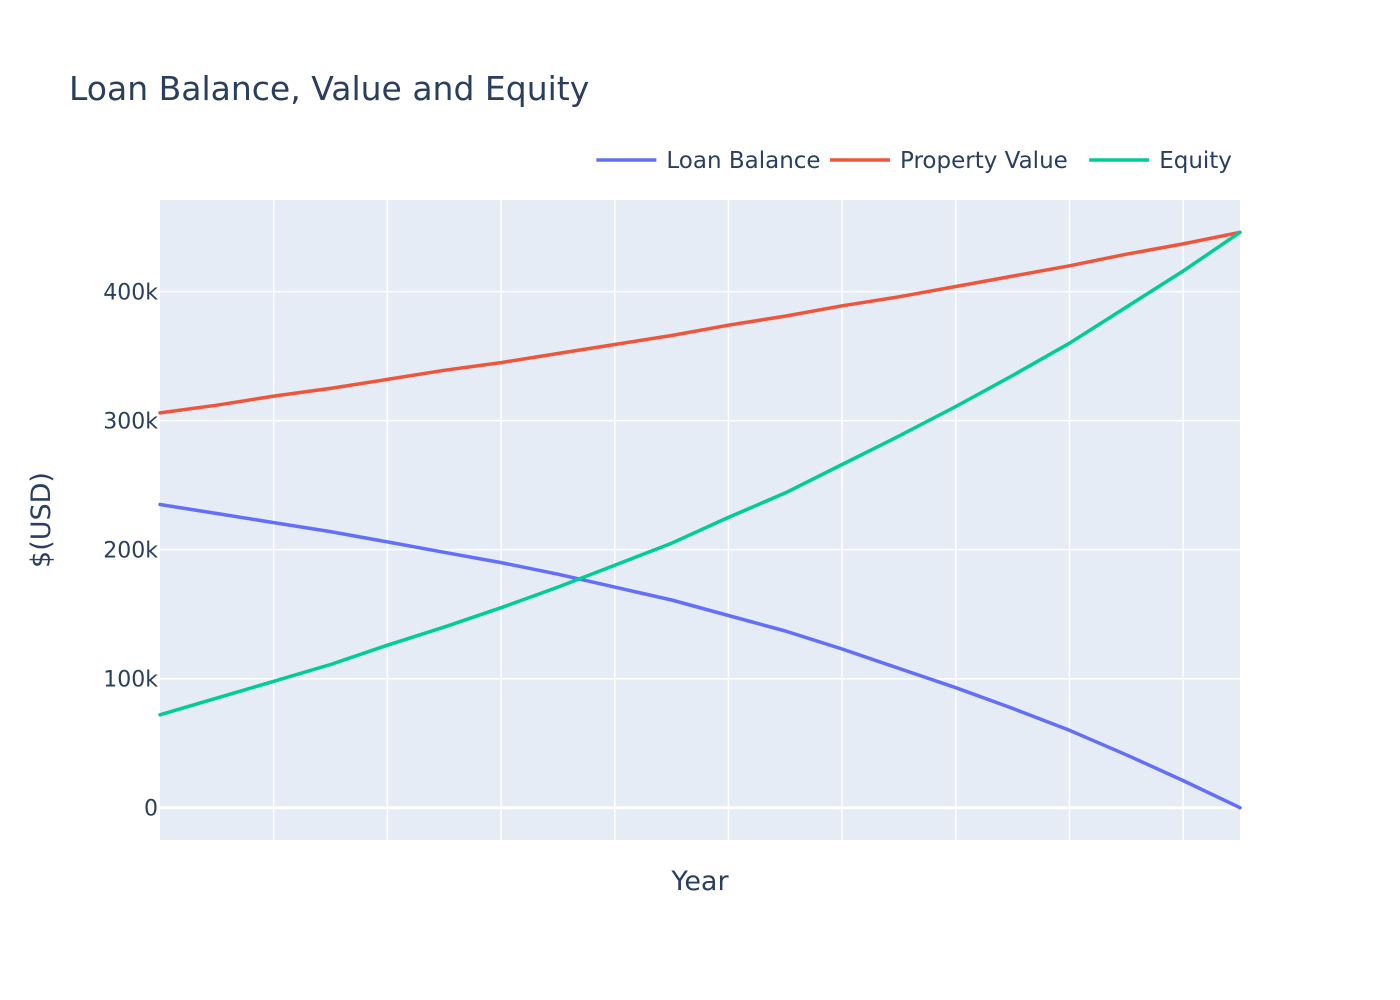 The height and width of the screenshot is (1000, 1400). What do you see at coordinates (743, 161) in the screenshot?
I see `legend-label-loan-balance: Loan Balance` at bounding box center [743, 161].